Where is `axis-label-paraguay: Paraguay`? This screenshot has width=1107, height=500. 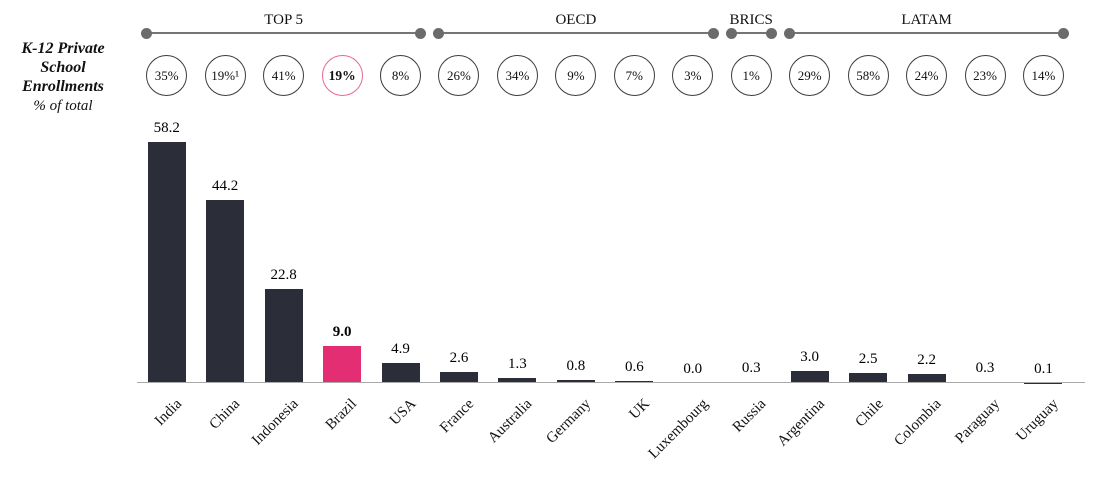 axis-label-paraguay: Paraguay is located at coordinates (978, 421).